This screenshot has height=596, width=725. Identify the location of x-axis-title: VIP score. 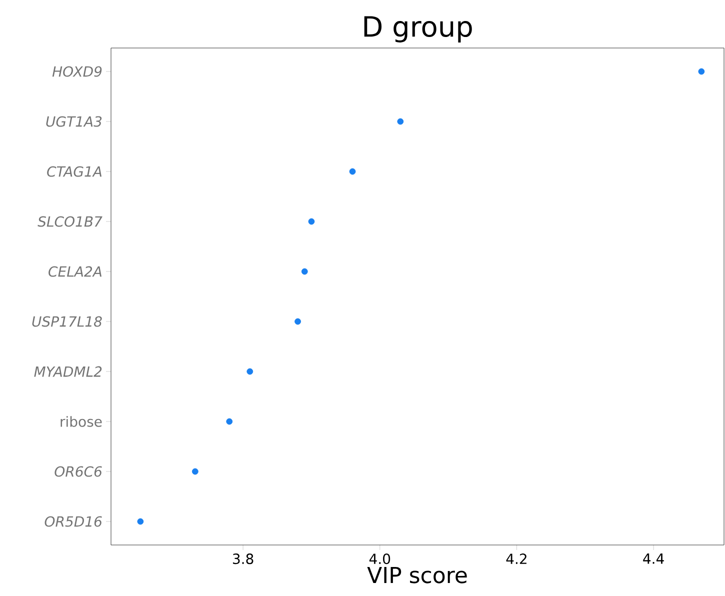
(417, 575).